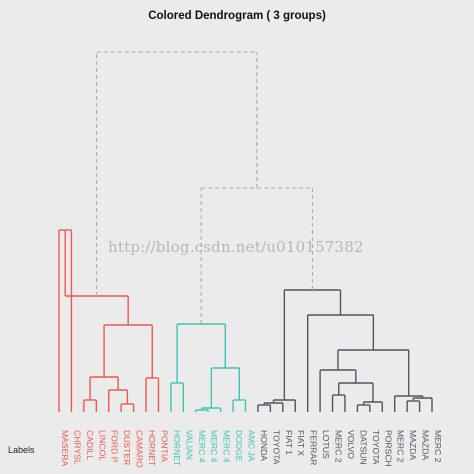  I want to click on leaf-label: CAMARO, so click(140, 449).